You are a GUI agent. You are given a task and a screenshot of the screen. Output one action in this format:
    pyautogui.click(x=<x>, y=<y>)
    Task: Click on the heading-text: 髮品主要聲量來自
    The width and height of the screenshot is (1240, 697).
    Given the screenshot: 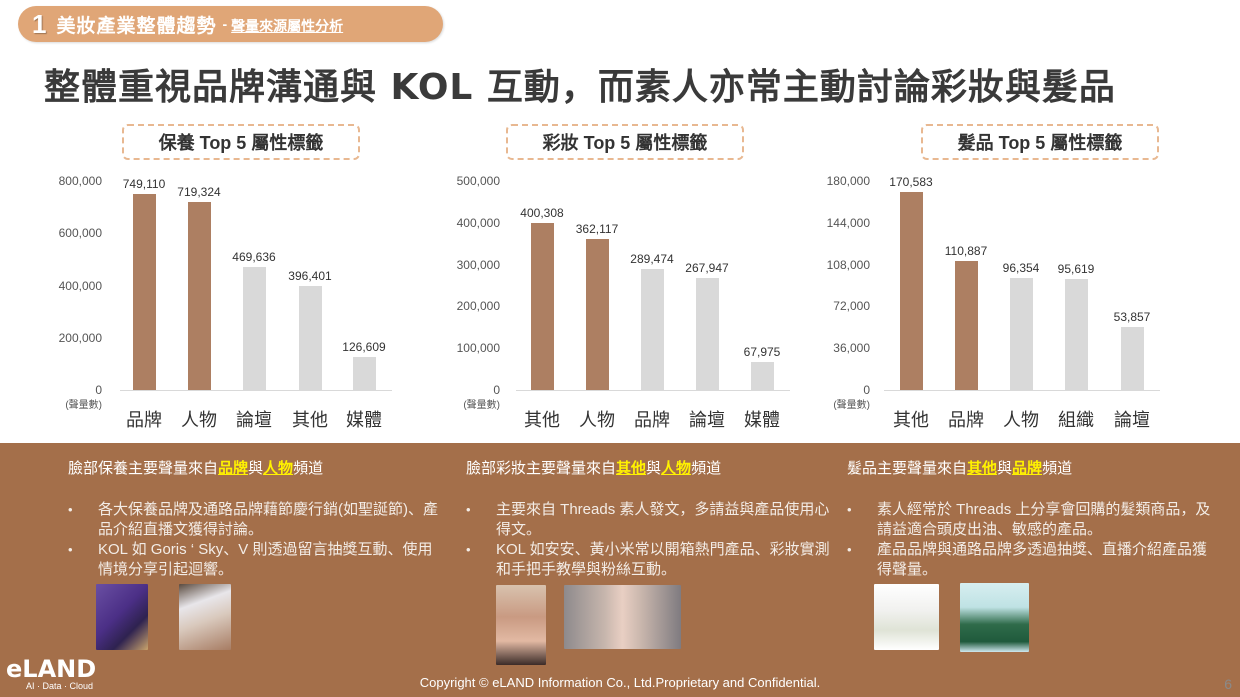 What is the action you would take?
    pyautogui.click(x=907, y=468)
    